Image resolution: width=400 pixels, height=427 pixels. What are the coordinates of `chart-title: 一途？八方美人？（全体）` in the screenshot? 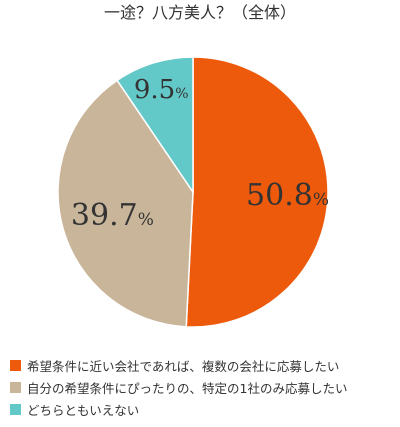 It's located at (199, 12).